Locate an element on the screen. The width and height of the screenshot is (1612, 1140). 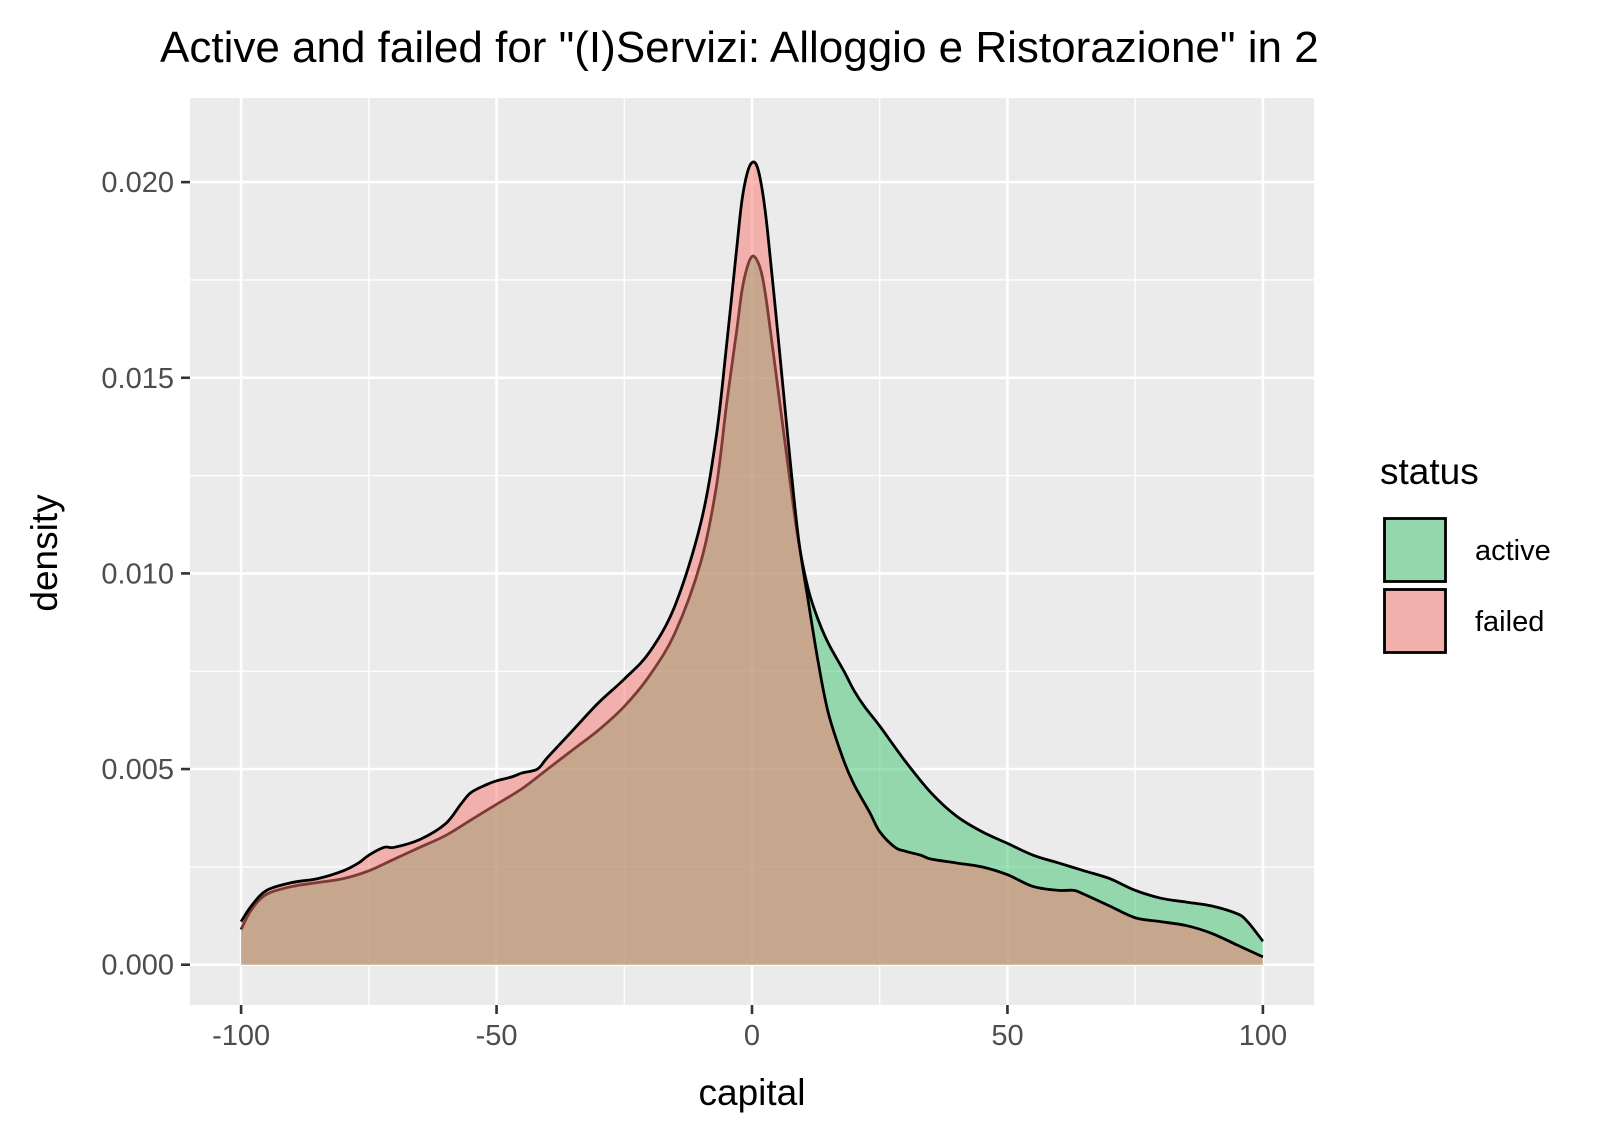
x-tick-label: 100 is located at coordinates (1263, 1036).